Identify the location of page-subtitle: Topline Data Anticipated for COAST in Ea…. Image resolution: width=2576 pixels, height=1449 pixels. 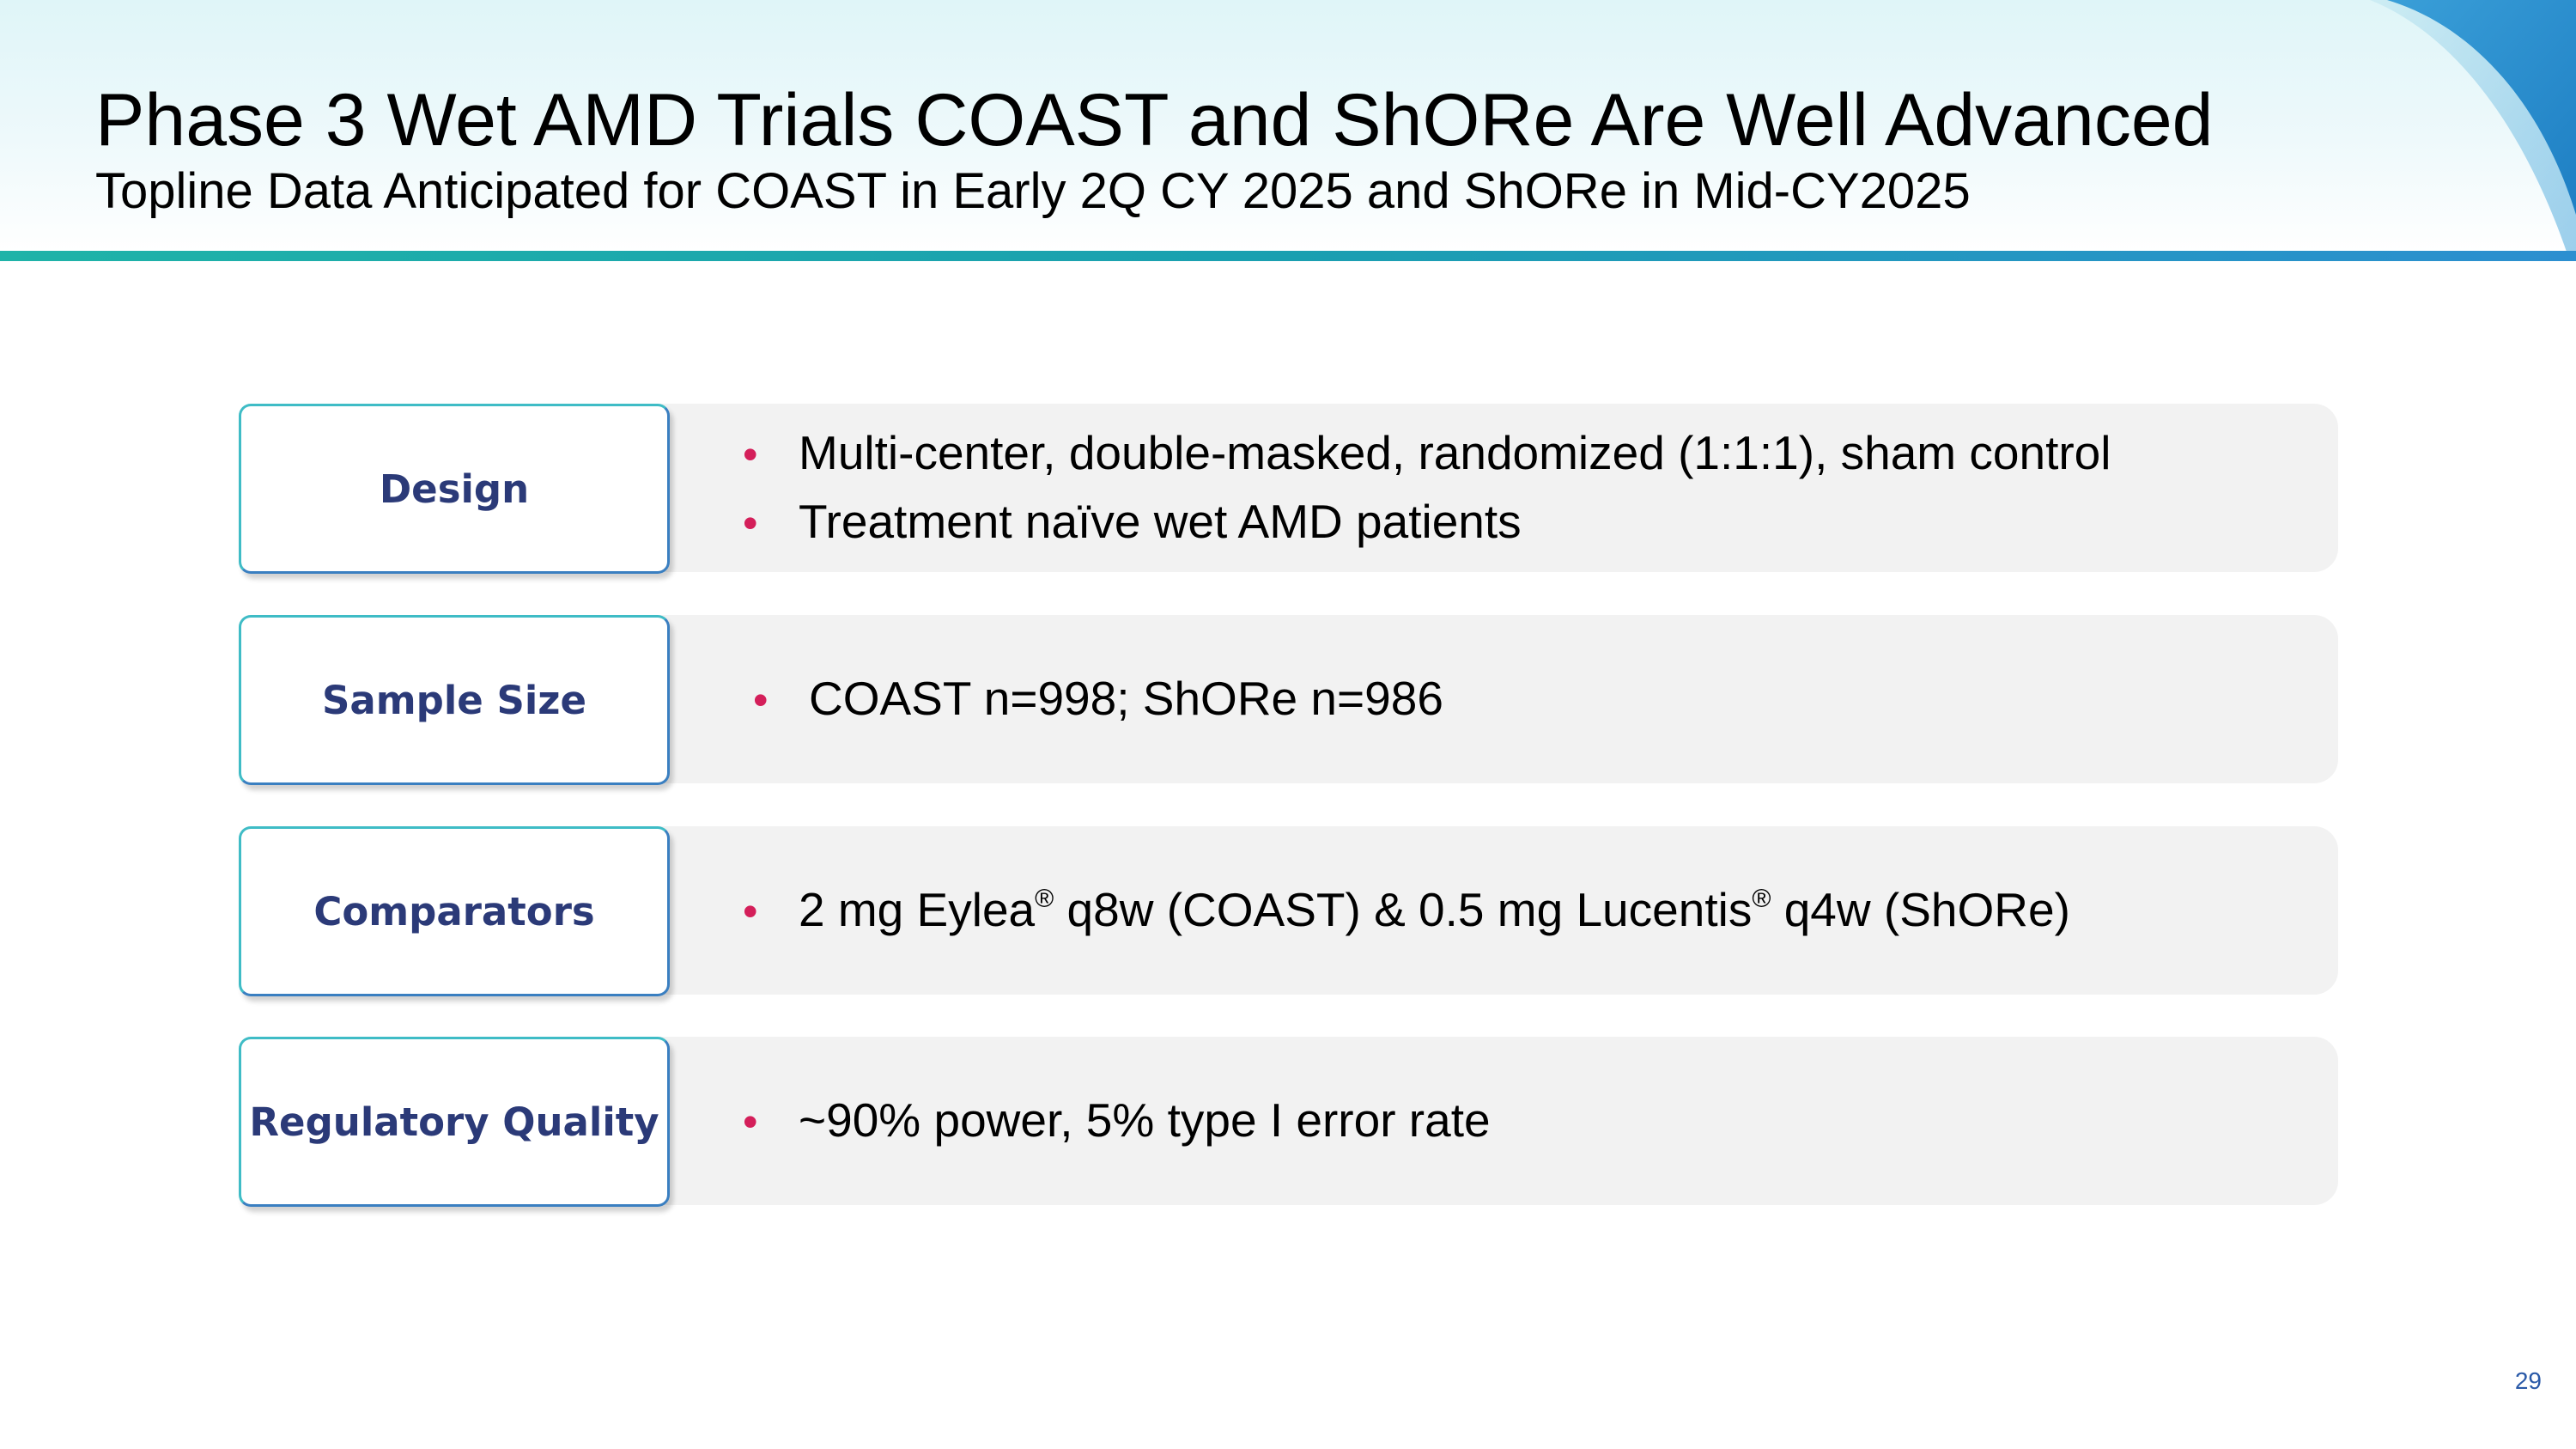
(1033, 191).